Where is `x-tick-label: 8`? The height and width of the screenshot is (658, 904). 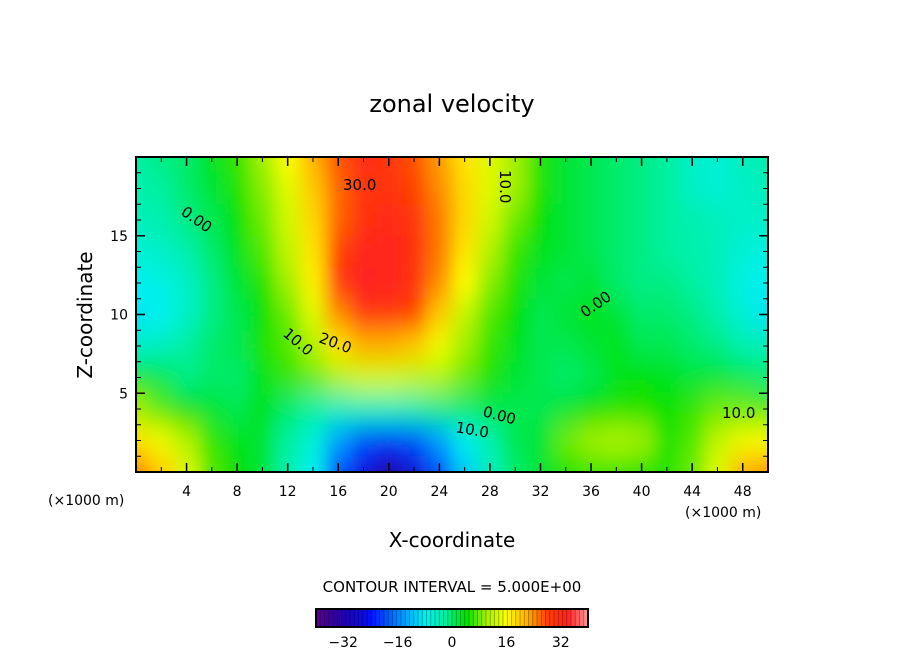
x-tick-label: 8 is located at coordinates (237, 492).